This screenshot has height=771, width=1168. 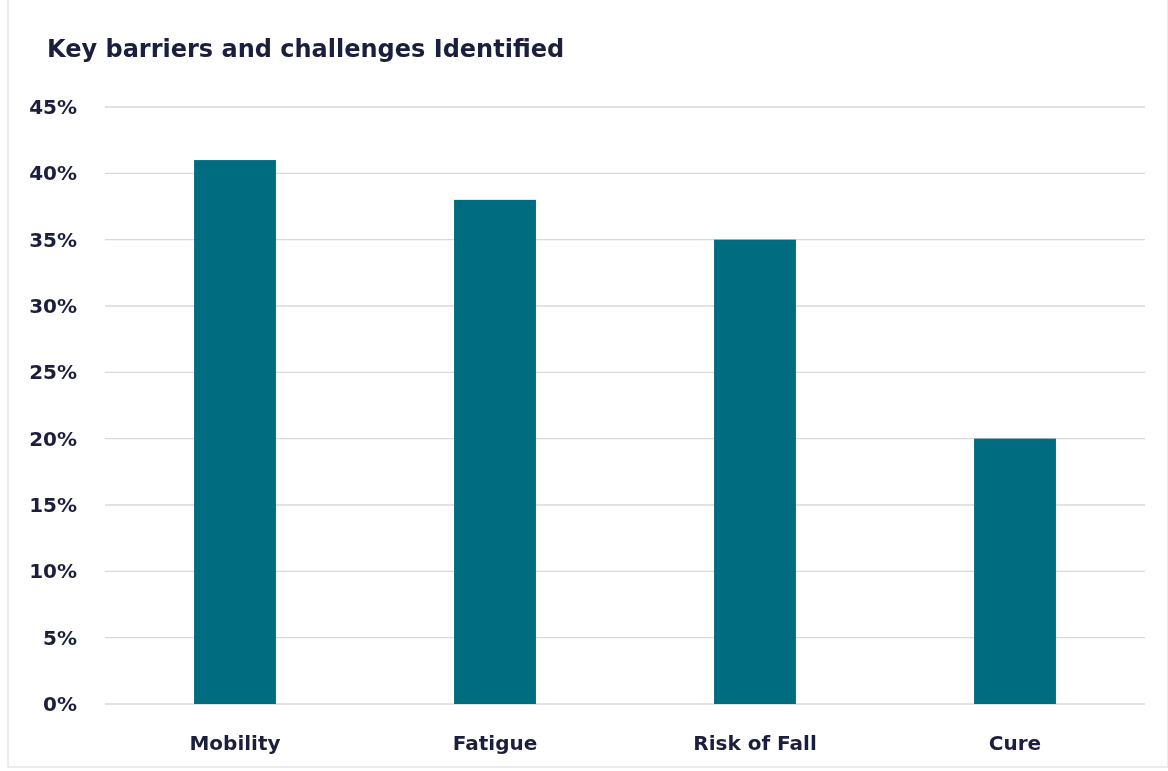 What do you see at coordinates (53, 239) in the screenshot?
I see `y-tick-label: 35%` at bounding box center [53, 239].